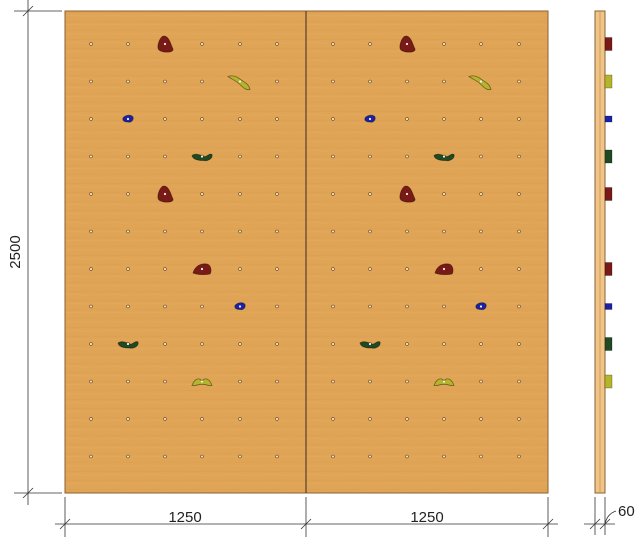 The width and height of the screenshot is (635, 539). I want to click on width-label-left: 1250, so click(184, 517).